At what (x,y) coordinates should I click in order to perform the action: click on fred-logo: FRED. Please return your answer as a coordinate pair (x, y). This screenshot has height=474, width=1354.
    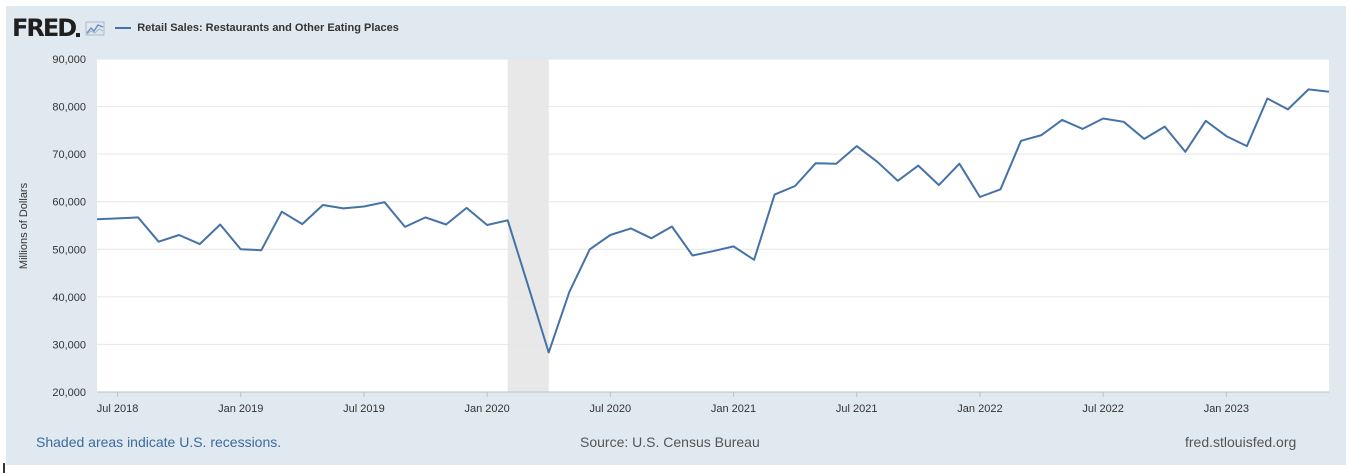
    Looking at the image, I should click on (58, 28).